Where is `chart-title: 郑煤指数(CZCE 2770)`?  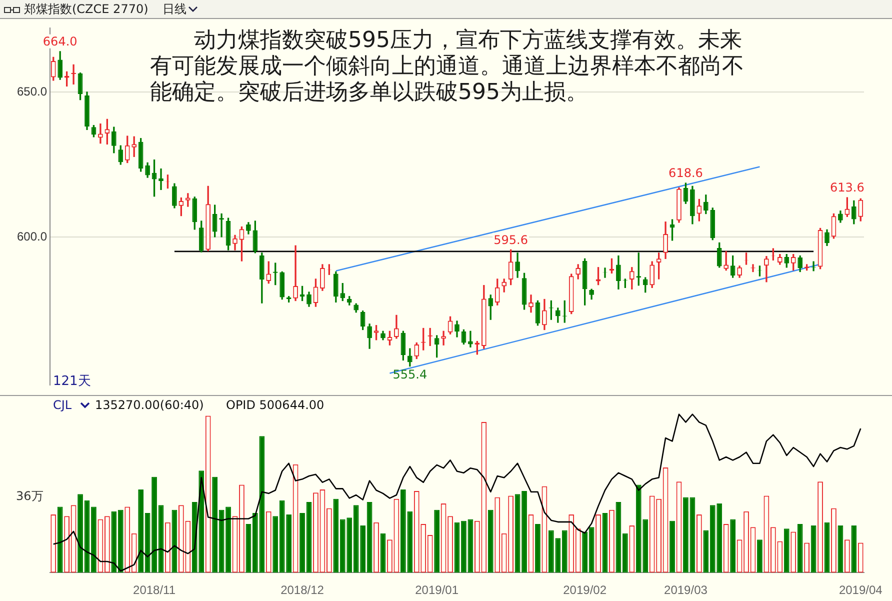
chart-title: 郑煤指数(CZCE 2770) is located at coordinates (86, 9).